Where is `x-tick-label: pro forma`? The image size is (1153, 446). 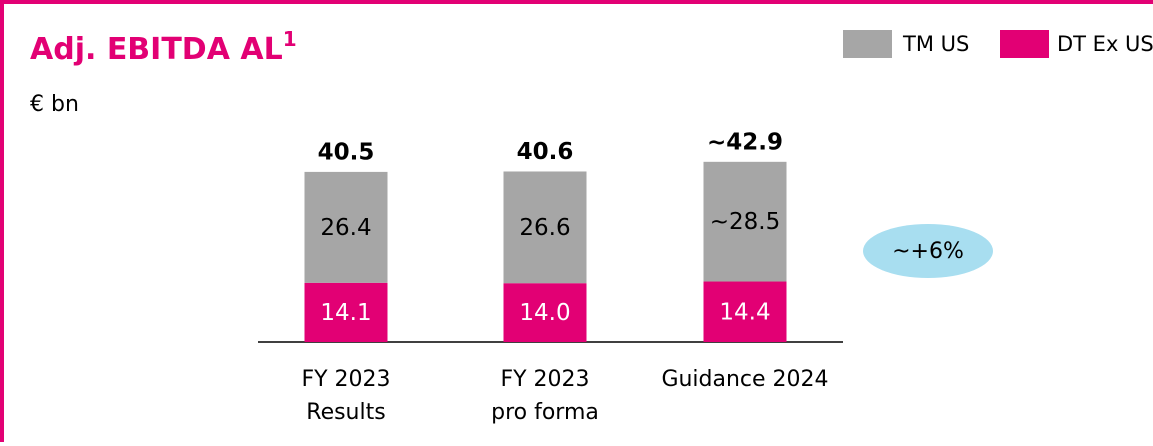
x-tick-label: pro forma is located at coordinates (545, 412).